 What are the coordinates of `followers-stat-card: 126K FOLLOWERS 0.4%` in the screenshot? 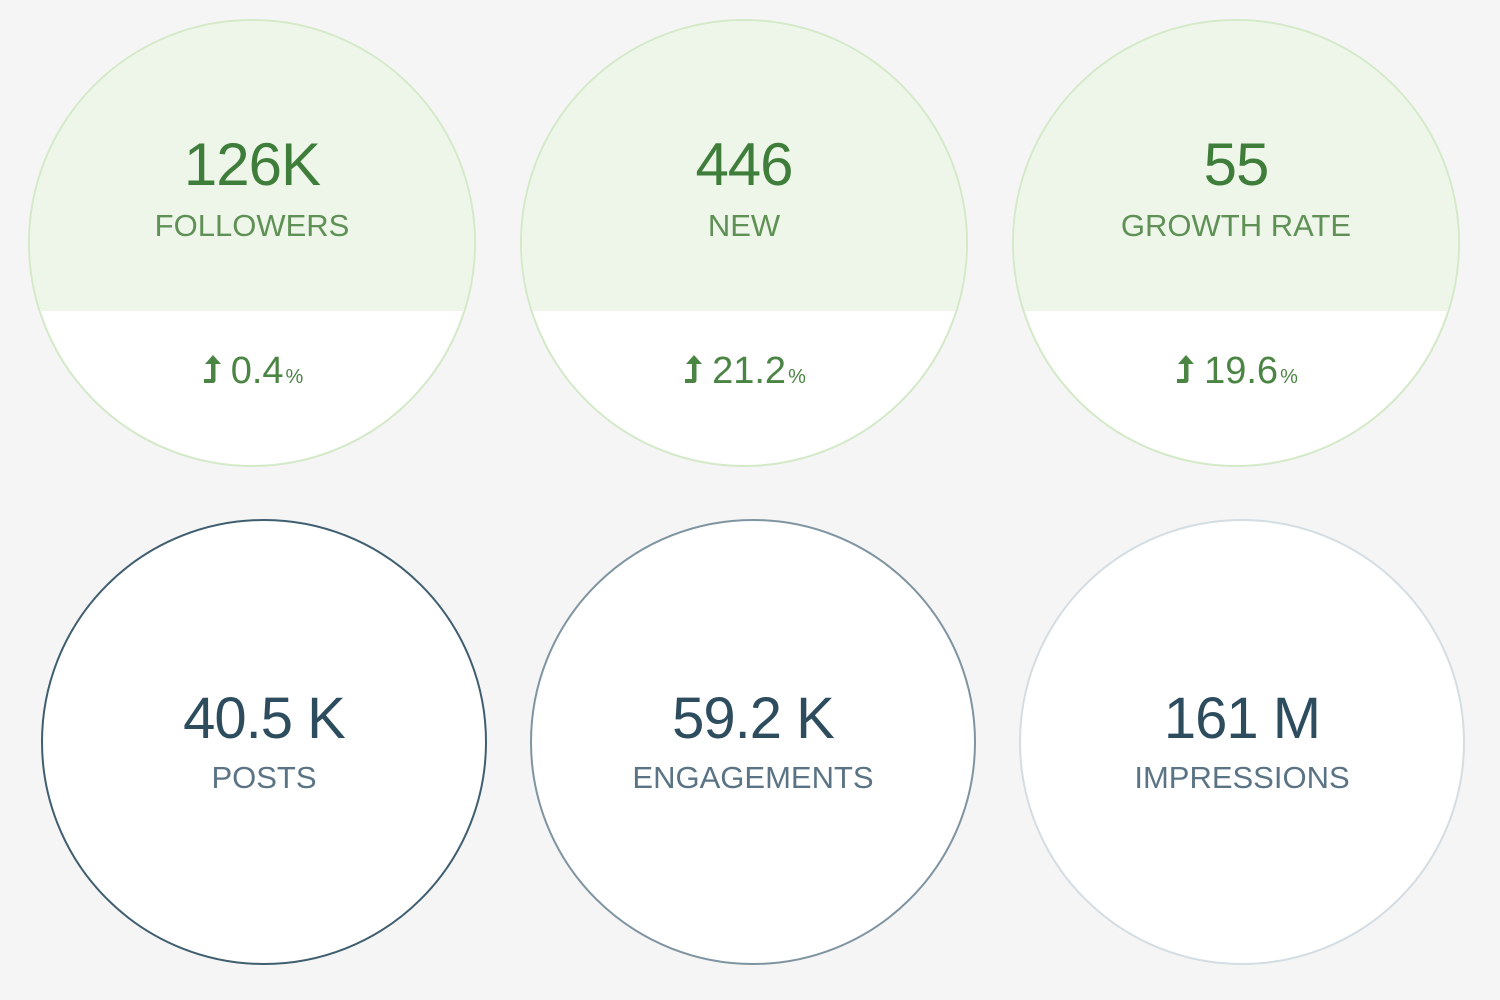 It's located at (252, 243).